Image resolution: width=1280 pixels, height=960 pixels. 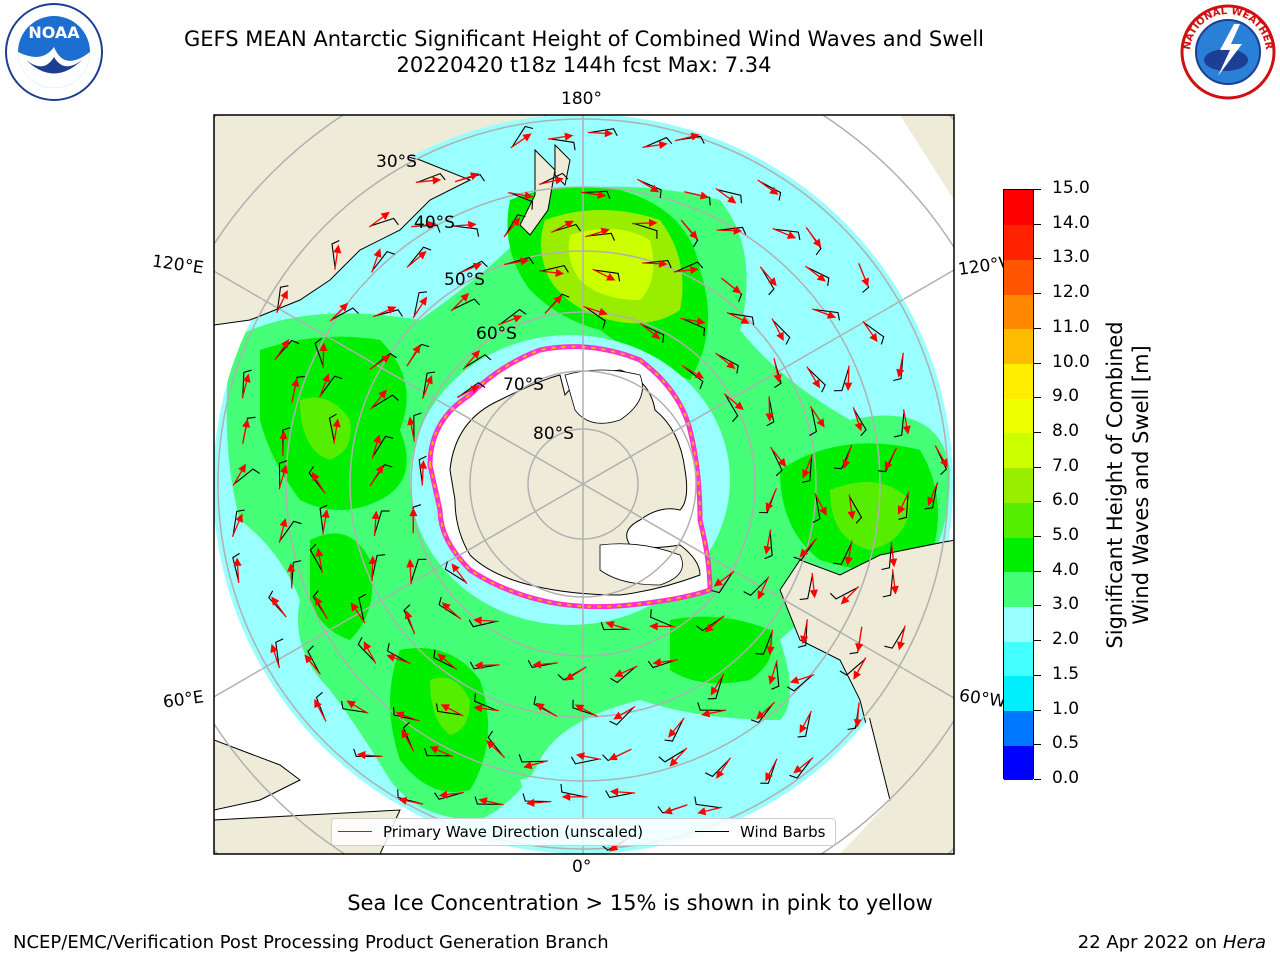 What do you see at coordinates (1244, 942) in the screenshot?
I see `machine-name: Hera` at bounding box center [1244, 942].